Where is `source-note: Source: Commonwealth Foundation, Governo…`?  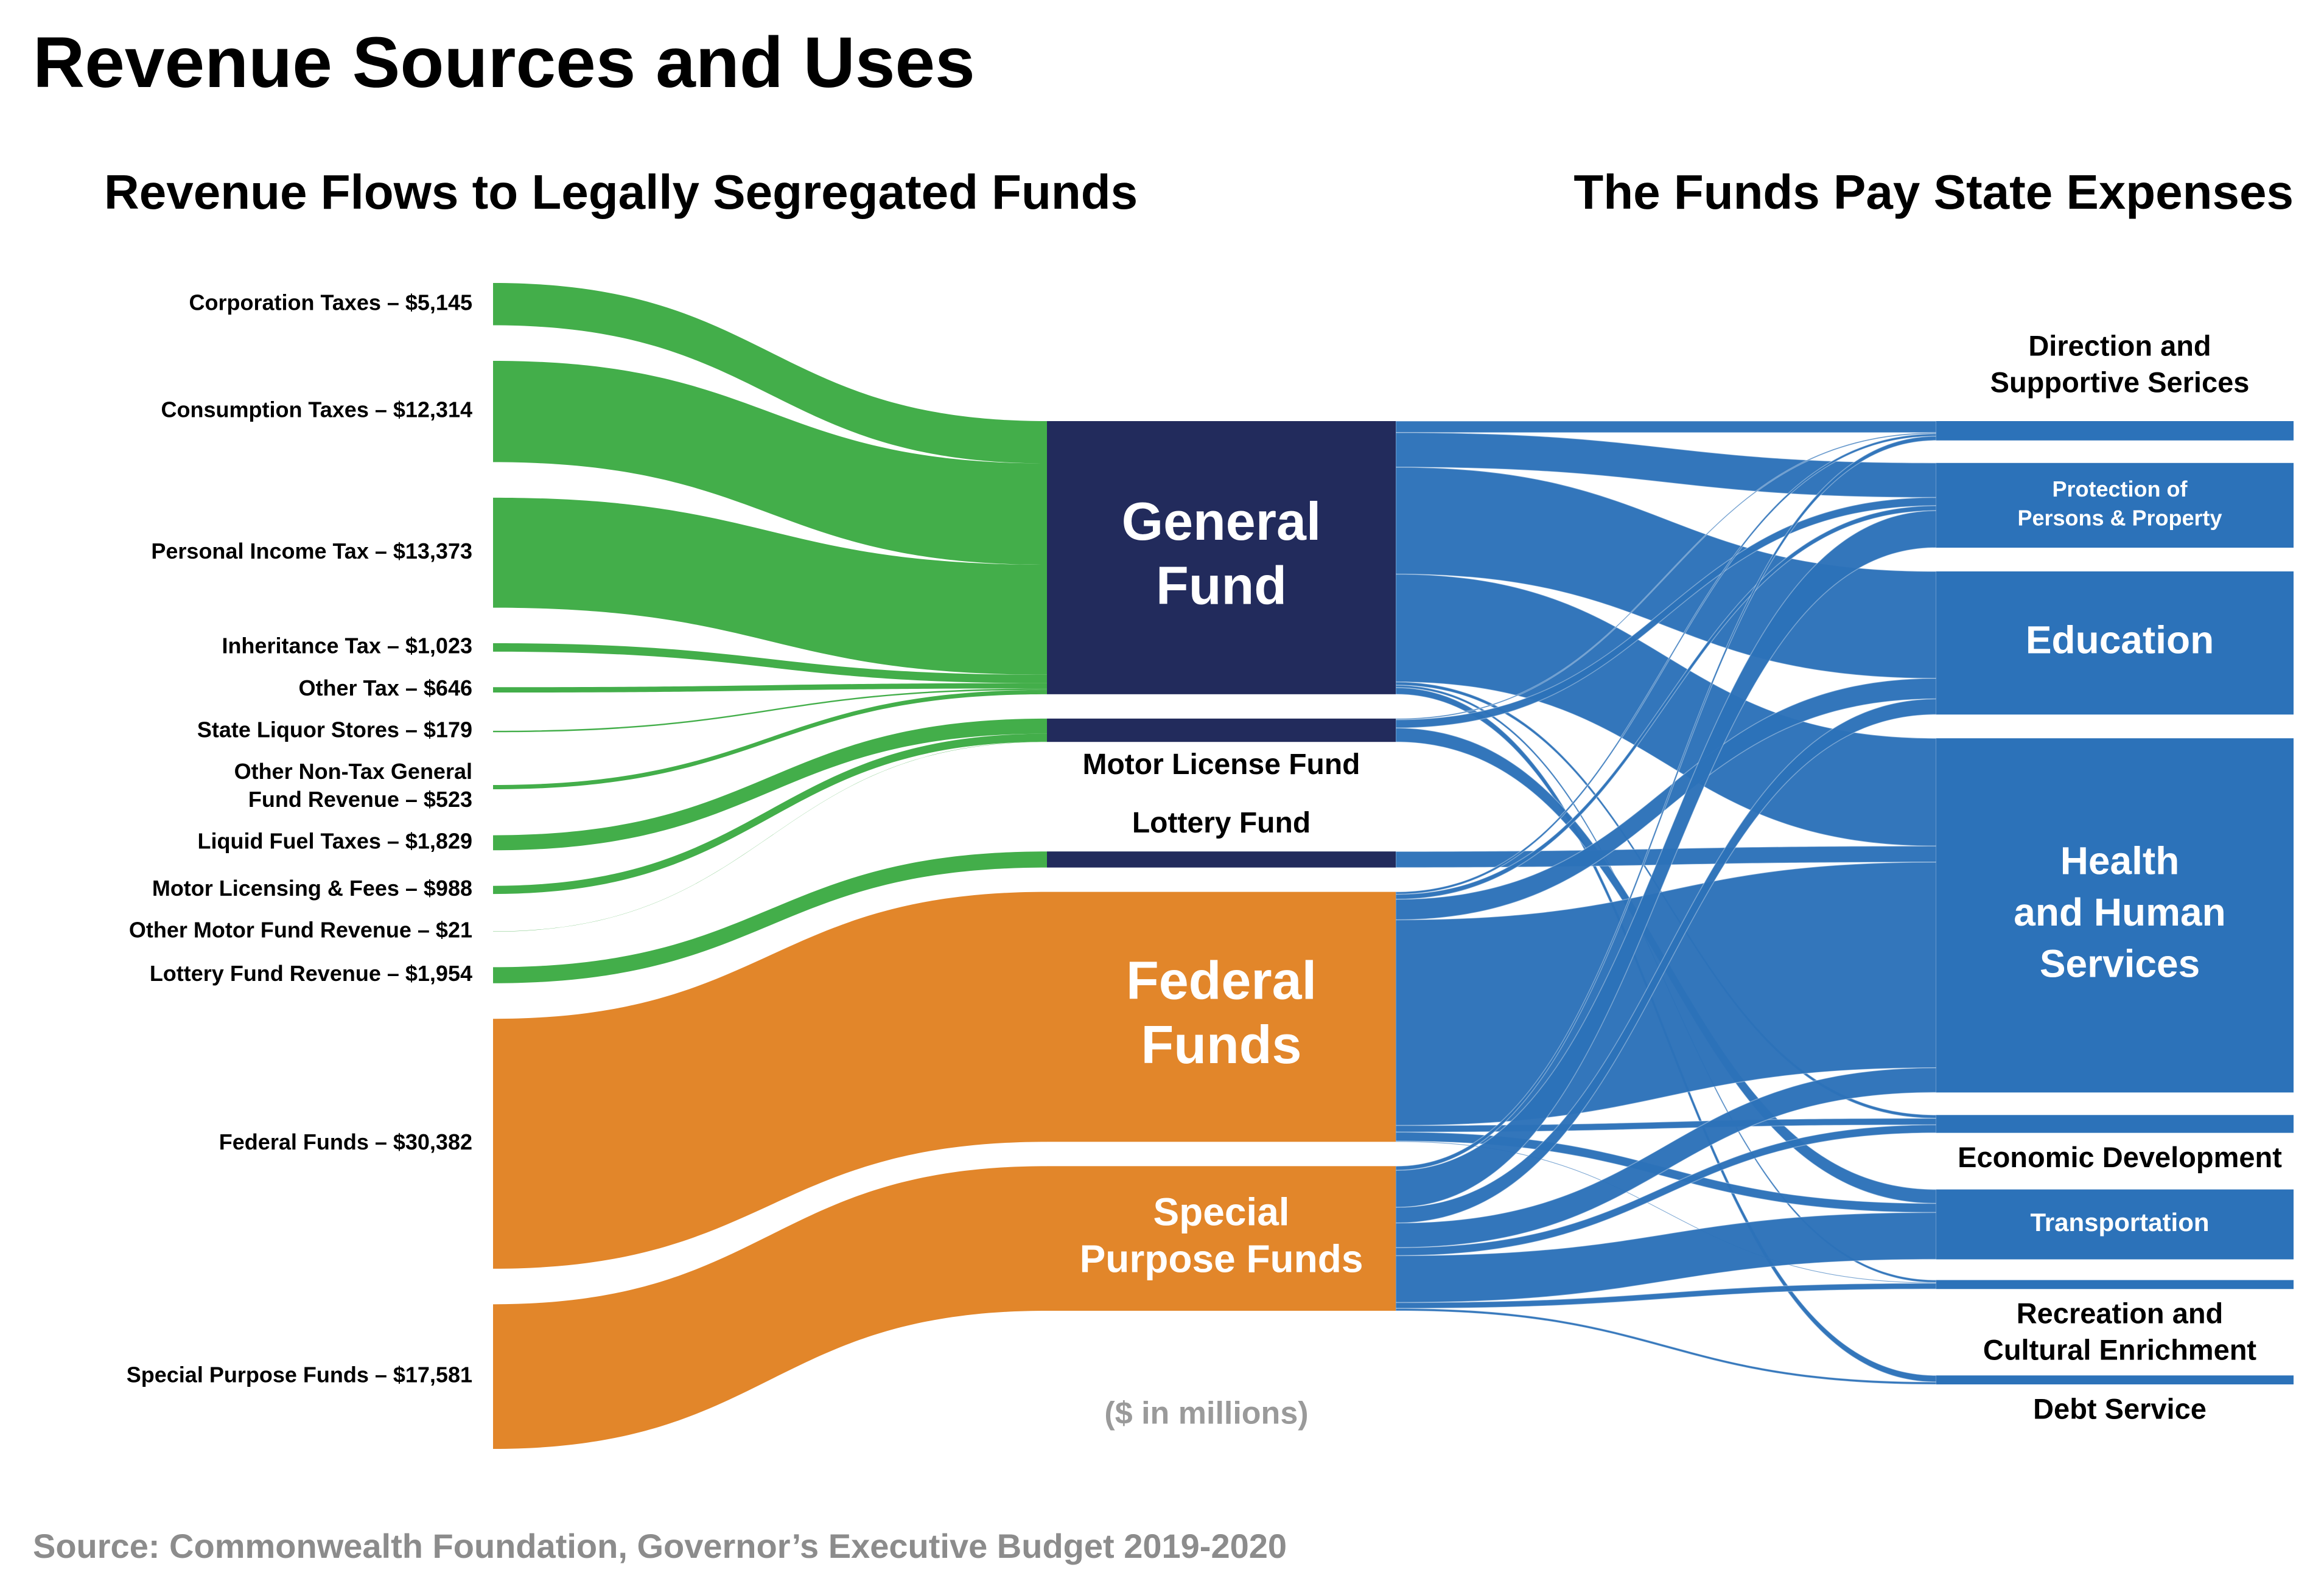
source-note: Source: Commonwealth Foundation, Governo… is located at coordinates (660, 1546).